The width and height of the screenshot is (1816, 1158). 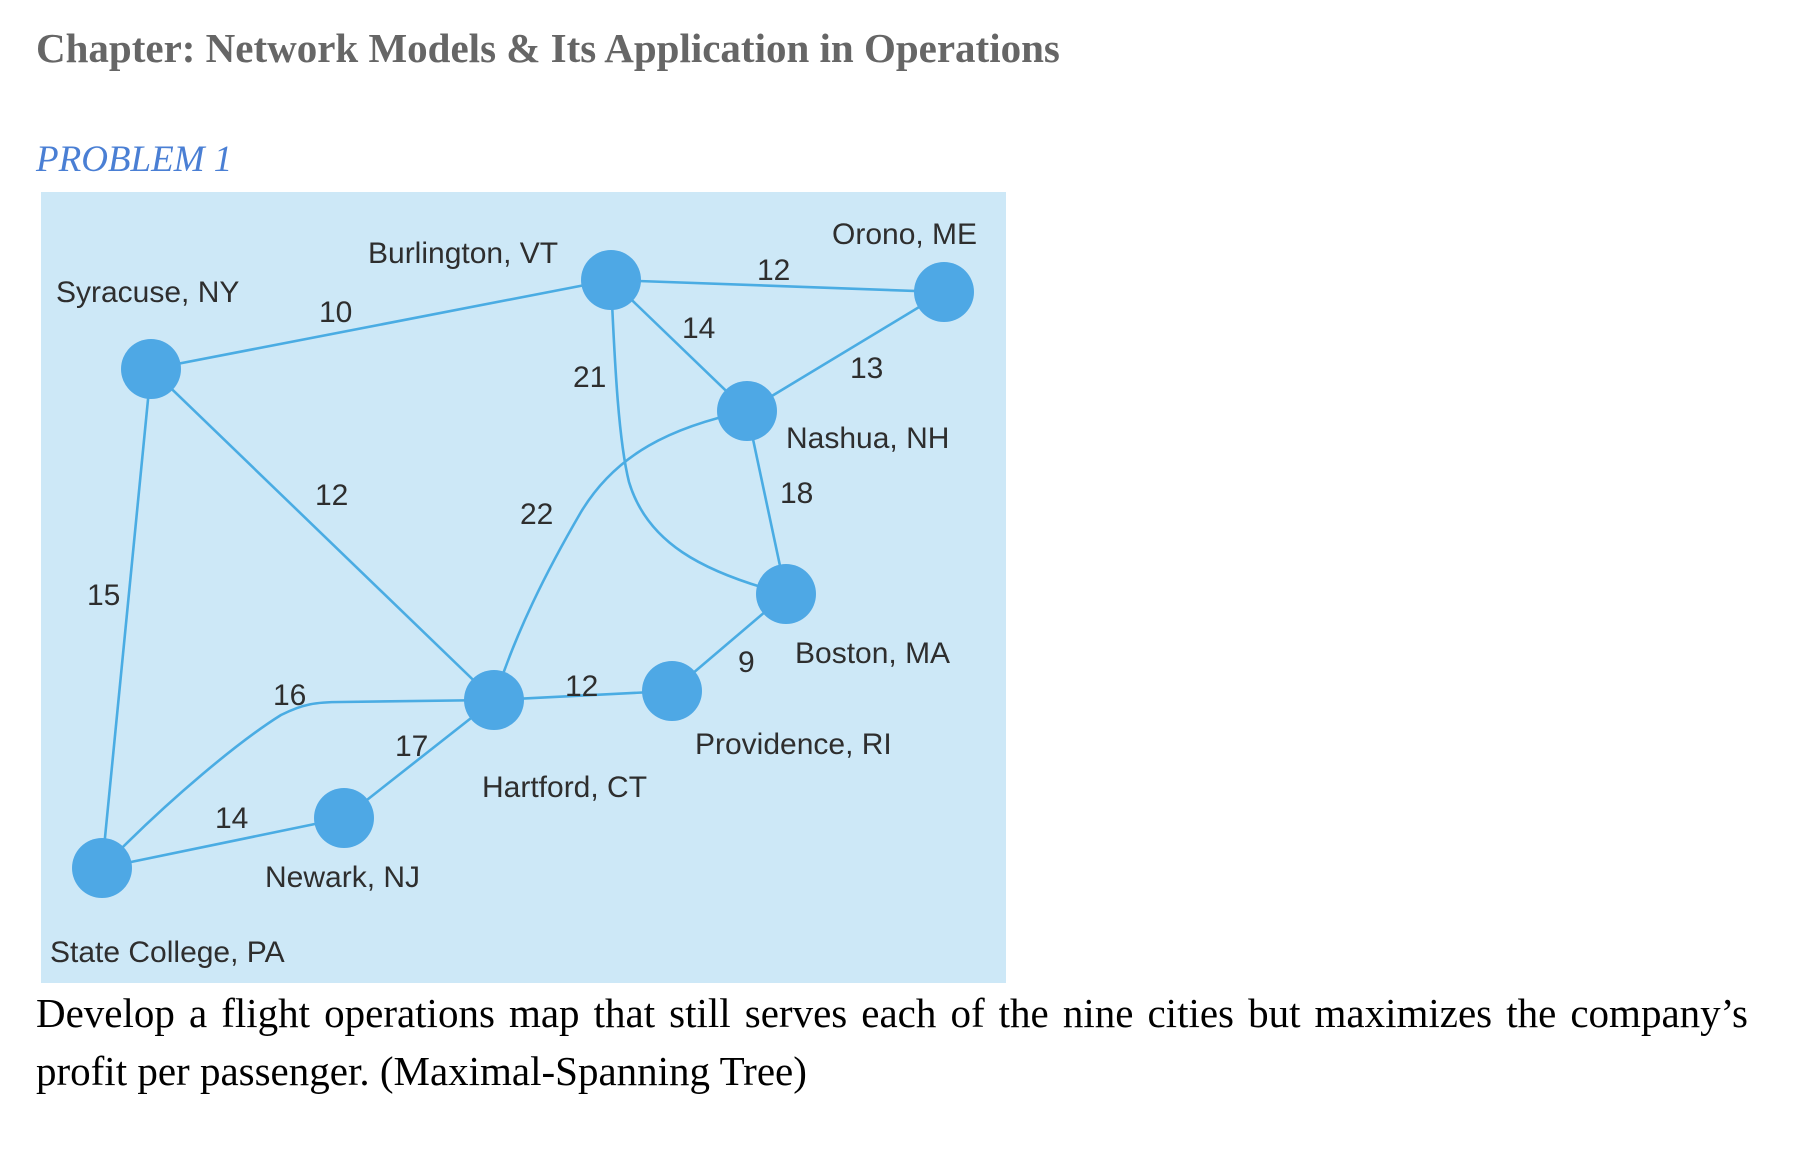 What do you see at coordinates (589, 377) in the screenshot?
I see `edge-weight-label: 21` at bounding box center [589, 377].